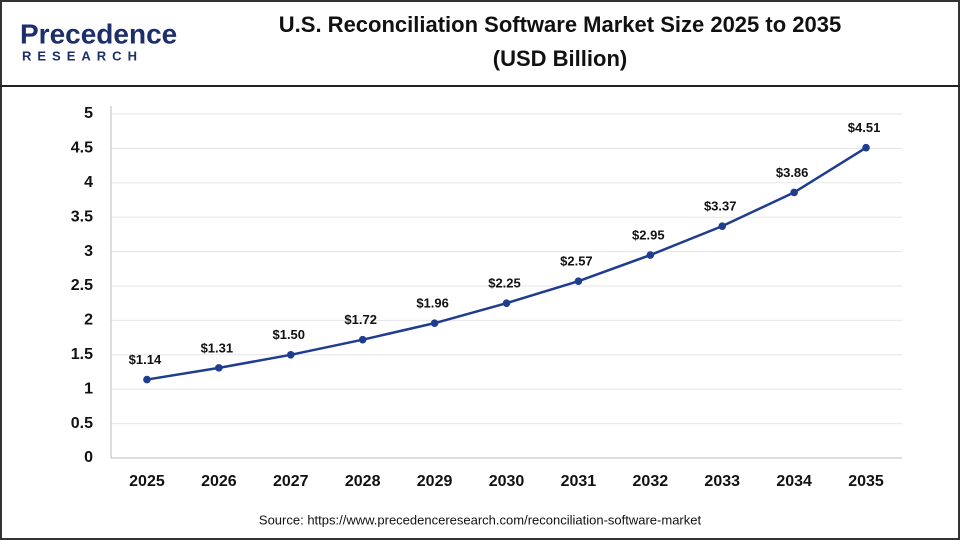  I want to click on data-label: $1.50, so click(288, 334).